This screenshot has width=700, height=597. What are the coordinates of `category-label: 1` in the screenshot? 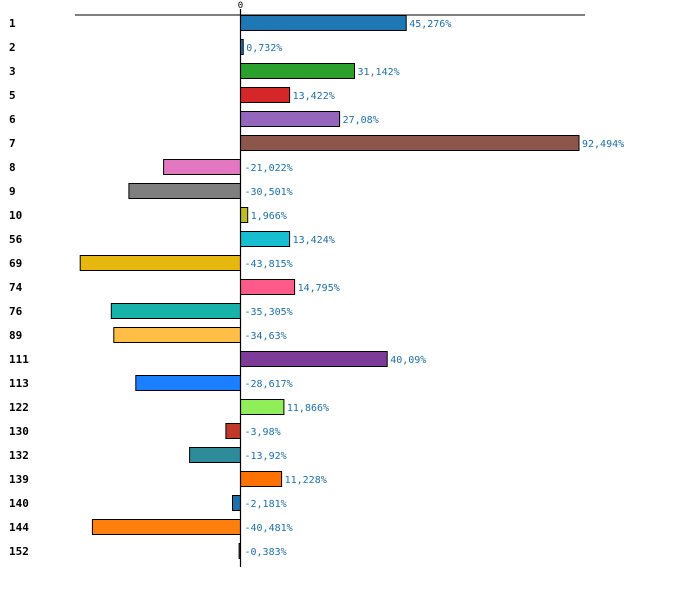 It's located at (12, 23).